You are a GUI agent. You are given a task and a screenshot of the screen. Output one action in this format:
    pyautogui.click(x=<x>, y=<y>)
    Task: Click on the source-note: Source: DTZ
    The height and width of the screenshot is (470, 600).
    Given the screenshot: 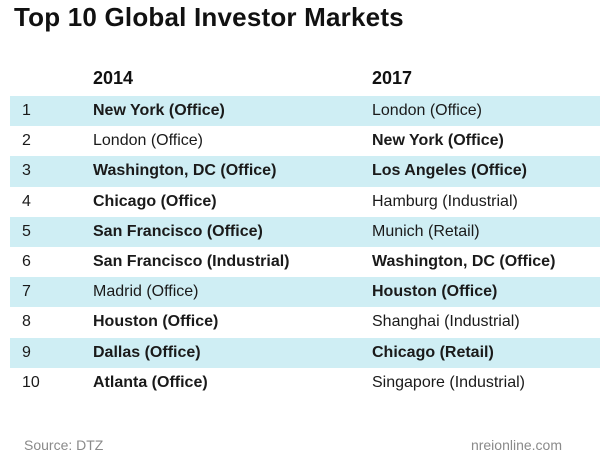 What is the action you would take?
    pyautogui.click(x=64, y=445)
    